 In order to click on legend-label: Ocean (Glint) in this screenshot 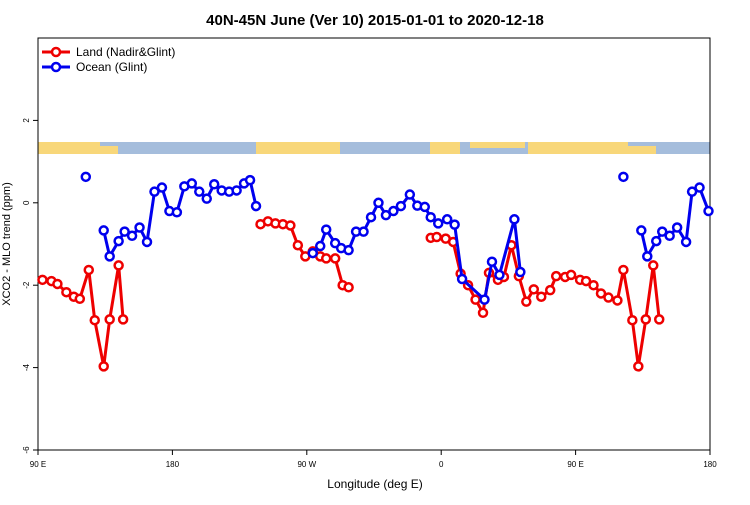, I will do `click(111, 67)`.